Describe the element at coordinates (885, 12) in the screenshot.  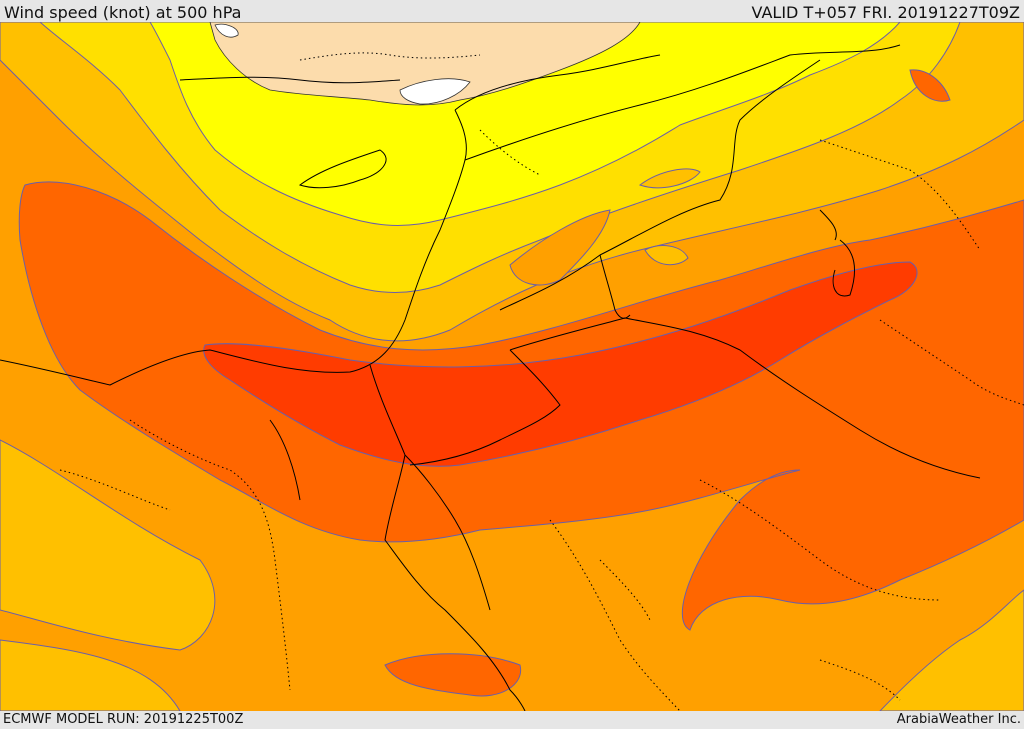
I see `valid-time: VALID T+057 FRI. 20191227T09Z` at that location.